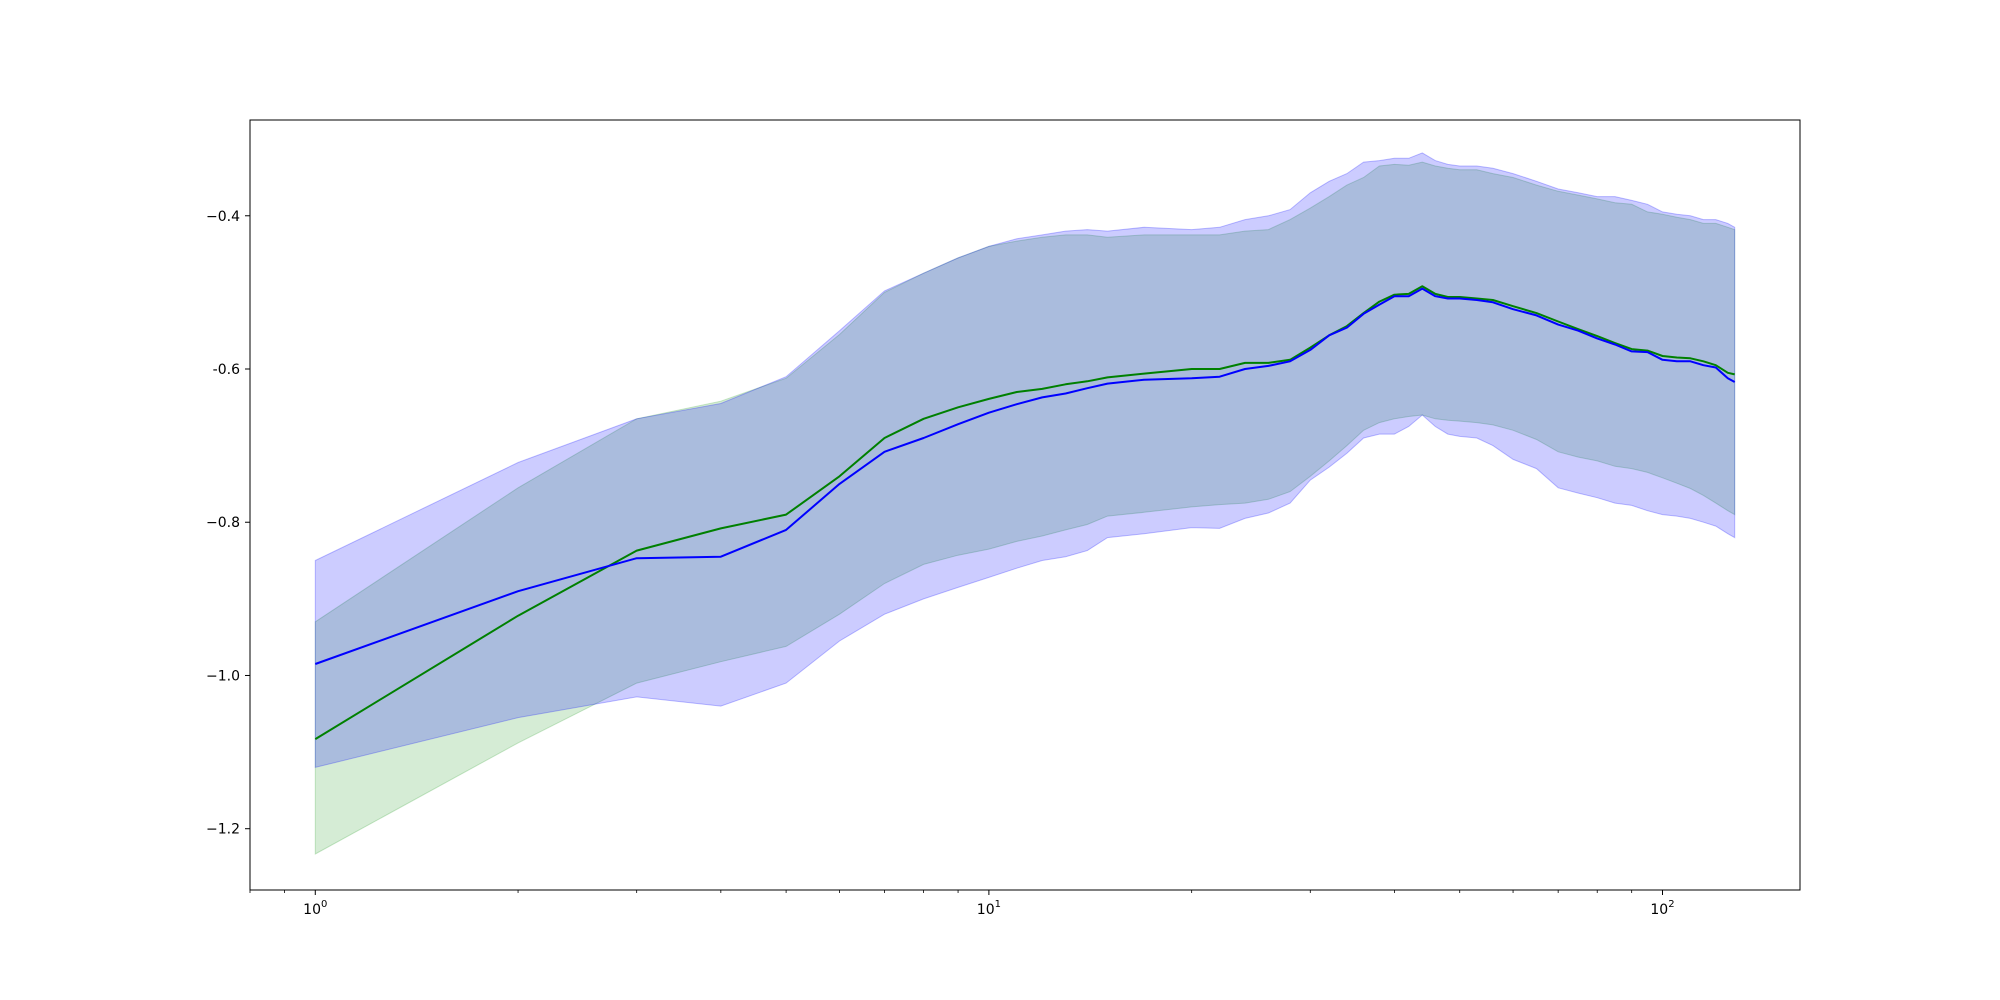 Image resolution: width=2000 pixels, height=1000 pixels. What do you see at coordinates (962, 904) in the screenshot?
I see `x-axis: 10⁰ 10¹ 10²` at bounding box center [962, 904].